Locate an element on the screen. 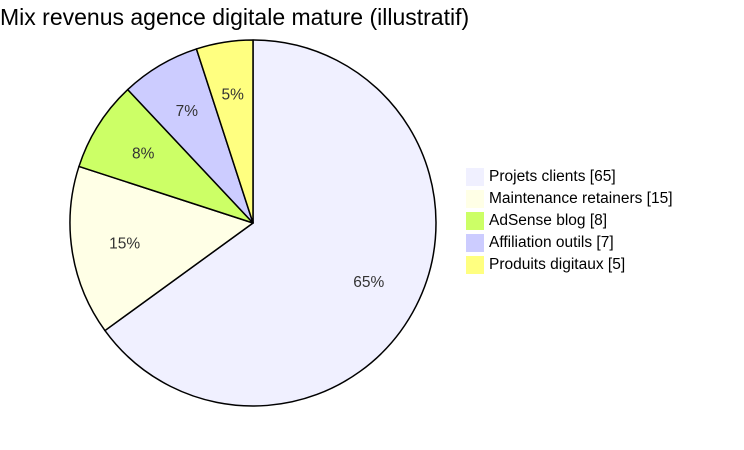 The height and width of the screenshot is (450, 744). slice-label-4: 5% is located at coordinates (232, 95).